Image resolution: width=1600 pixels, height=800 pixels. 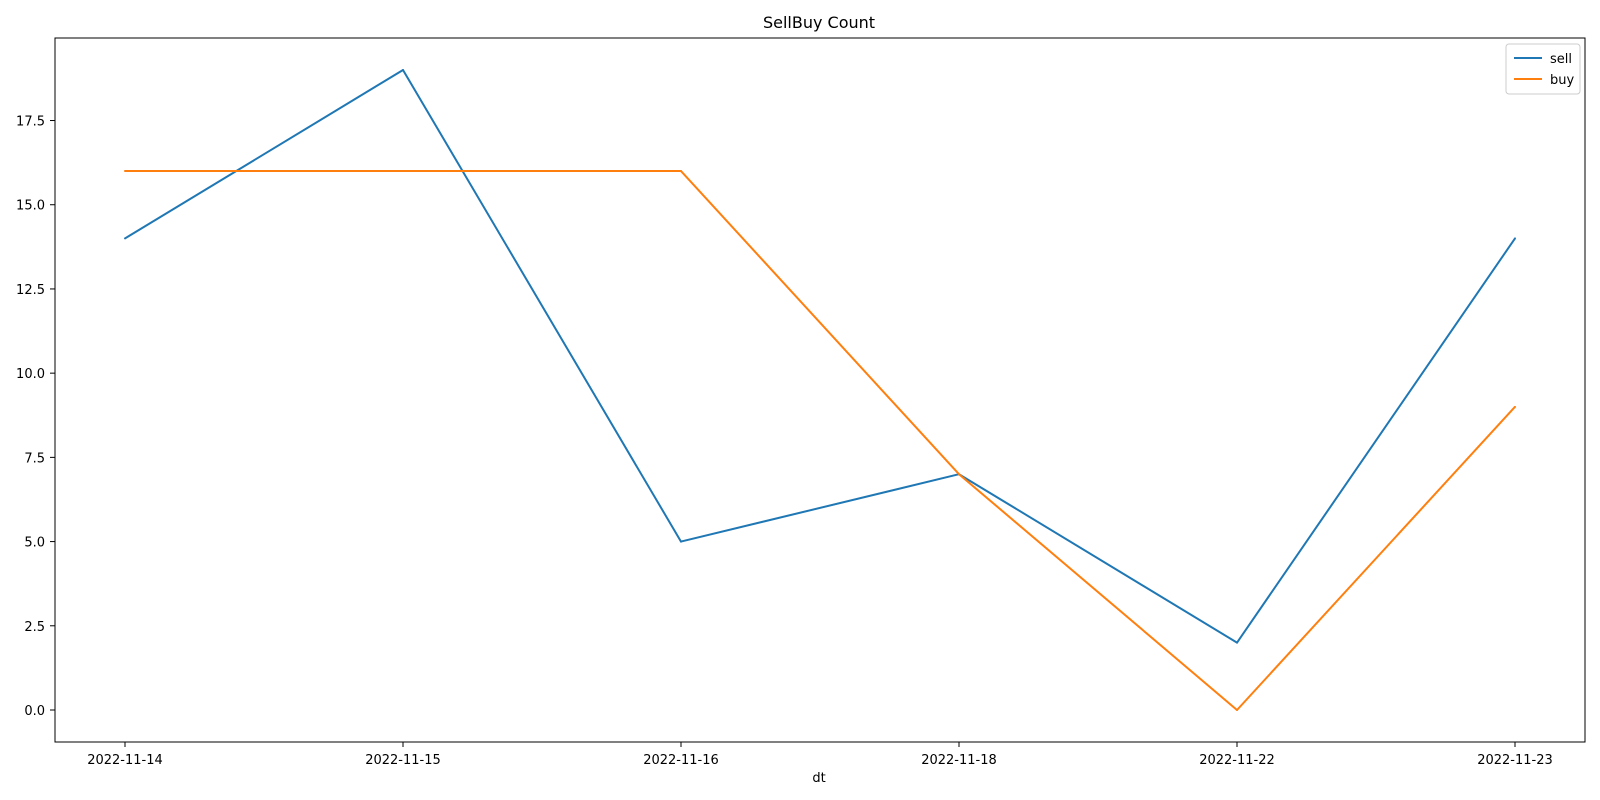 What do you see at coordinates (681, 760) in the screenshot?
I see `x-tick-label: 2022-11-16` at bounding box center [681, 760].